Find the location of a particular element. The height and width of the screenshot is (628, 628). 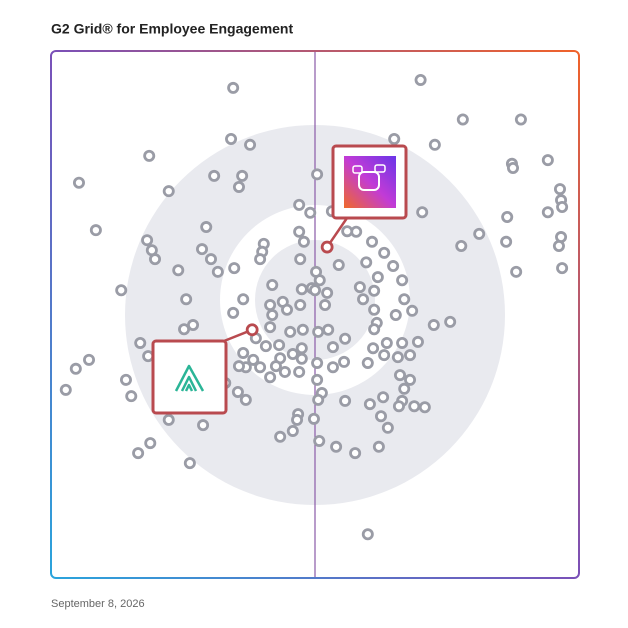

logo is located at coordinates (189, 378).